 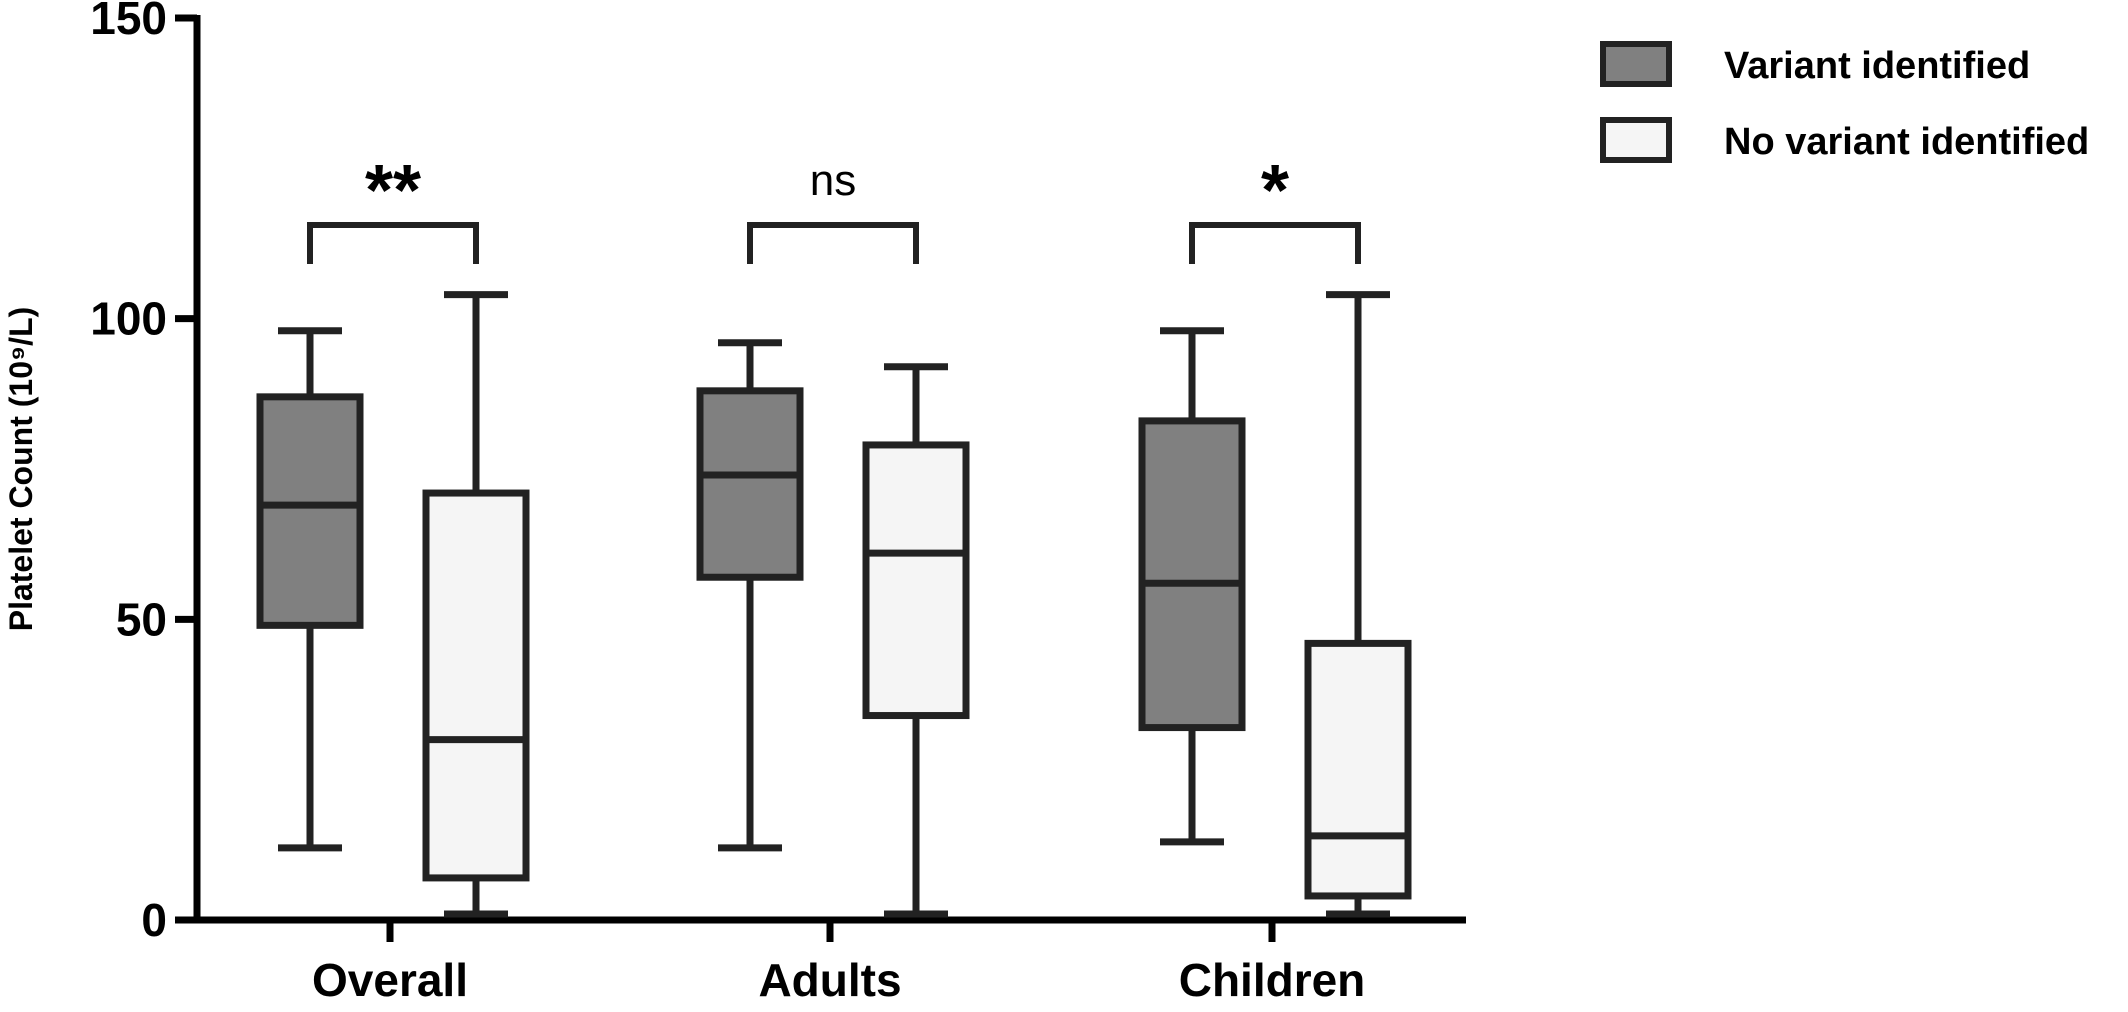 I want to click on significance-brackets: ** ns *, so click(x=834, y=207).